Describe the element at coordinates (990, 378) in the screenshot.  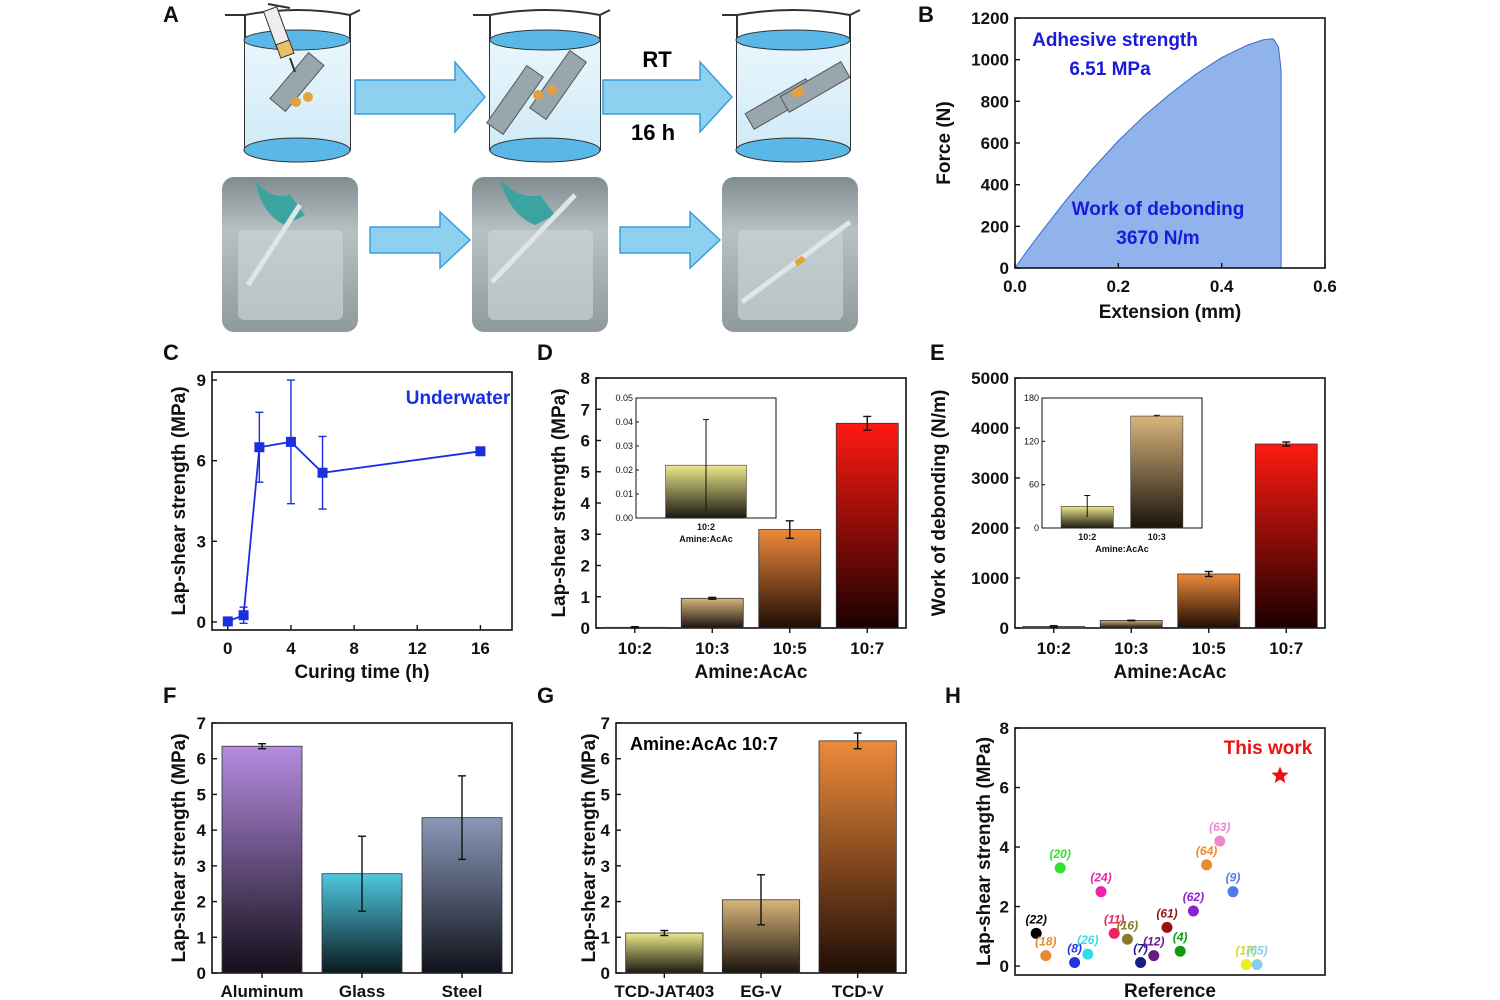
I see `e-ytick-label: 5000` at that location.